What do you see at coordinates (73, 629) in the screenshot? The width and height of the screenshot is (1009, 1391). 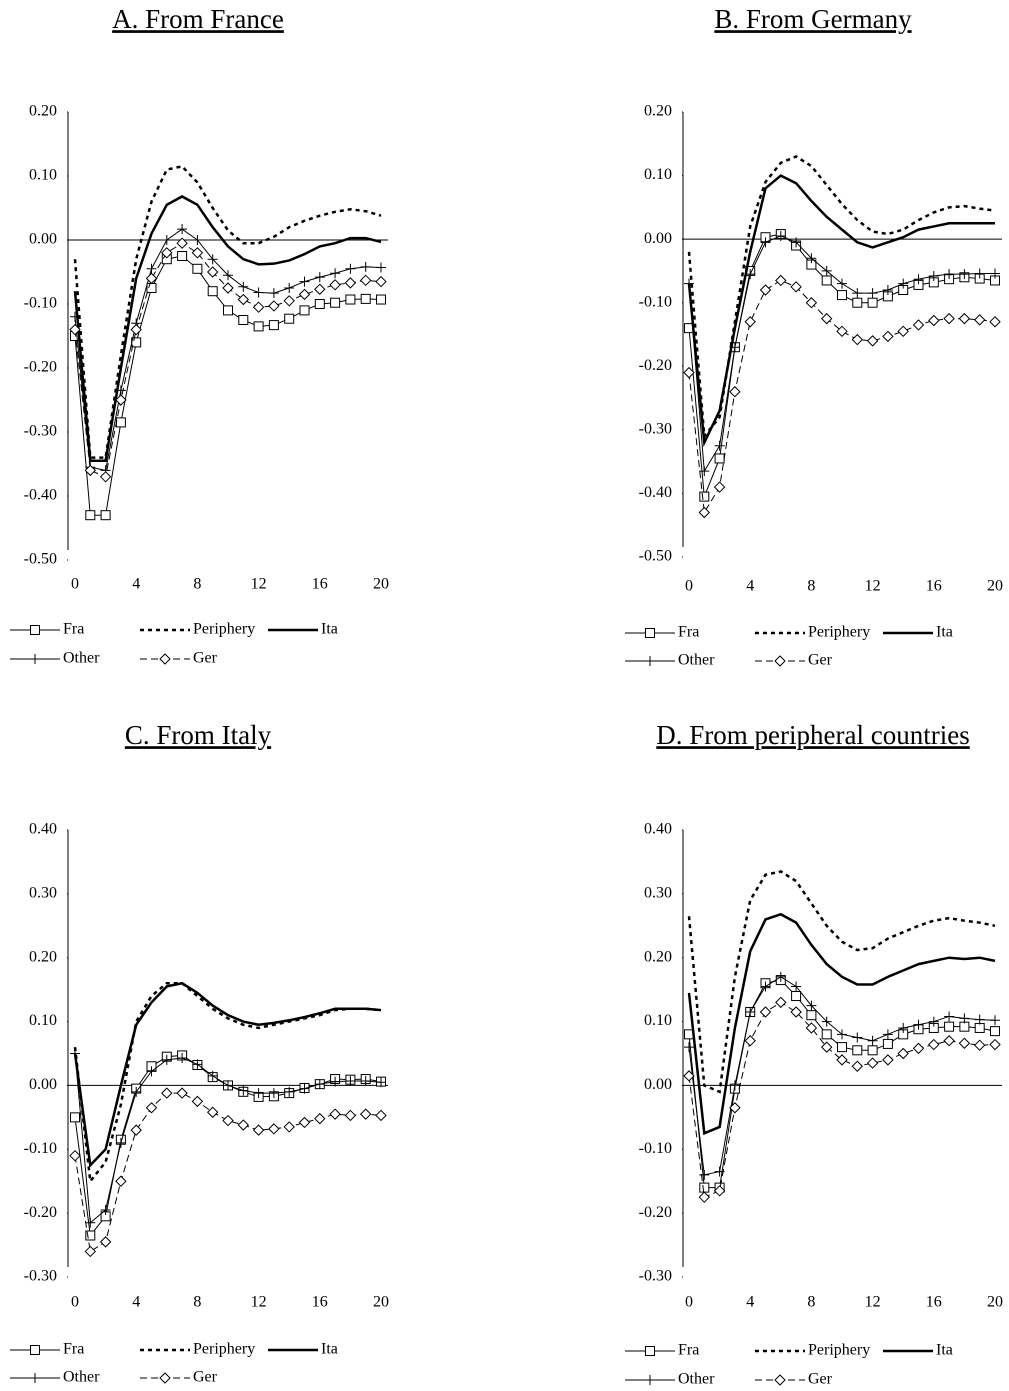 I see `legend-label: Fra` at bounding box center [73, 629].